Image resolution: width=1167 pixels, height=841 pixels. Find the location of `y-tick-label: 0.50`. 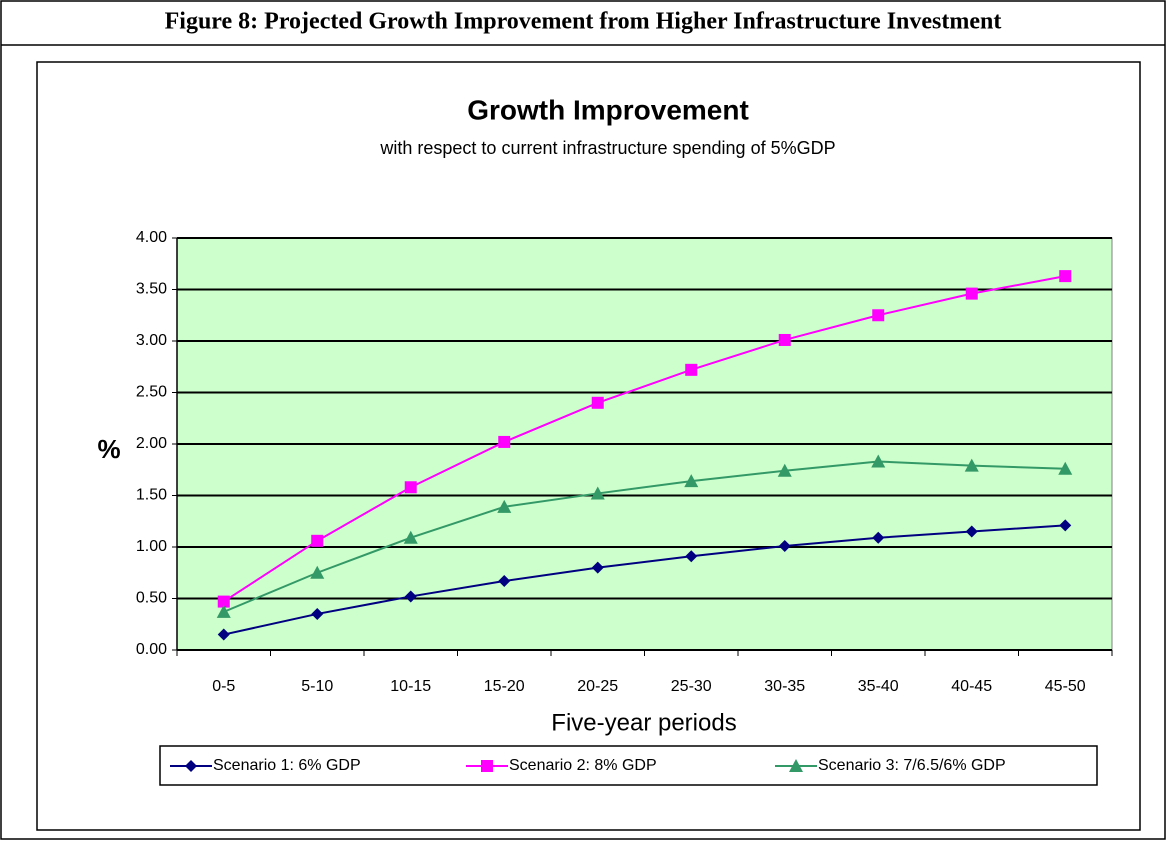

y-tick-label: 0.50 is located at coordinates (151, 598).